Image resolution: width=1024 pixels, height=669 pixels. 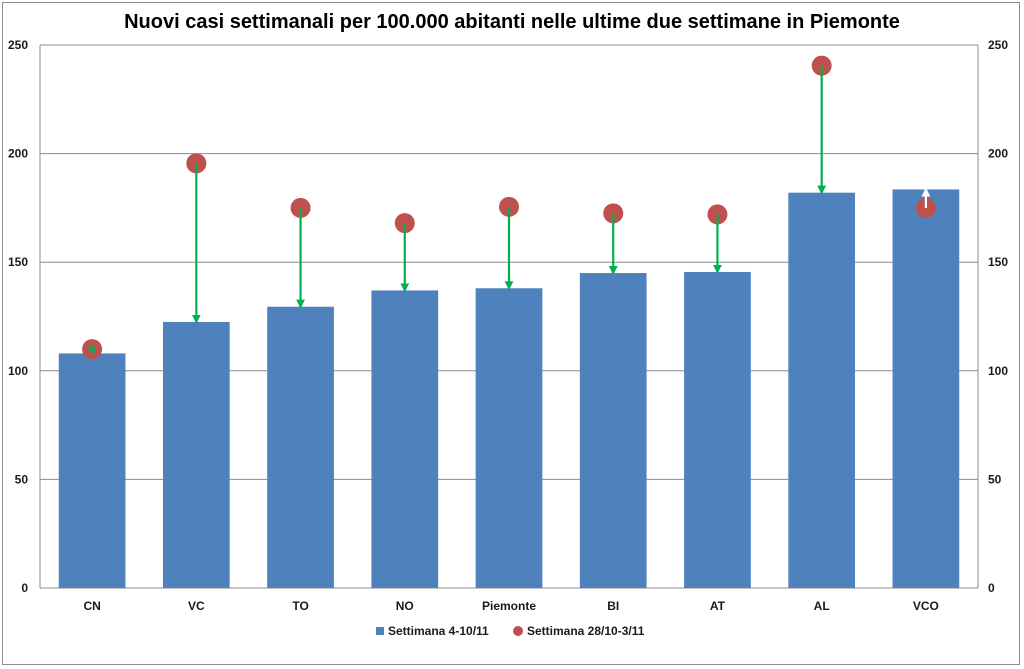 What do you see at coordinates (992, 316) in the screenshot?
I see `y-axis-right: 0 50 100 150 200 250` at bounding box center [992, 316].